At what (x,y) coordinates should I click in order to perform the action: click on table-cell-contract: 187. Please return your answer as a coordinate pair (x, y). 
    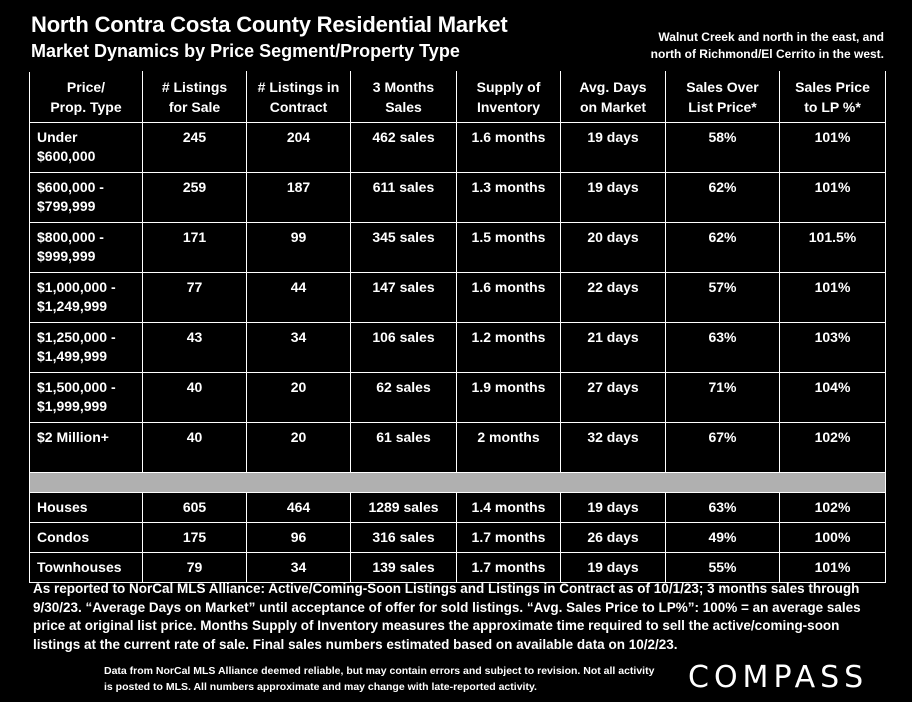
    Looking at the image, I should click on (298, 197).